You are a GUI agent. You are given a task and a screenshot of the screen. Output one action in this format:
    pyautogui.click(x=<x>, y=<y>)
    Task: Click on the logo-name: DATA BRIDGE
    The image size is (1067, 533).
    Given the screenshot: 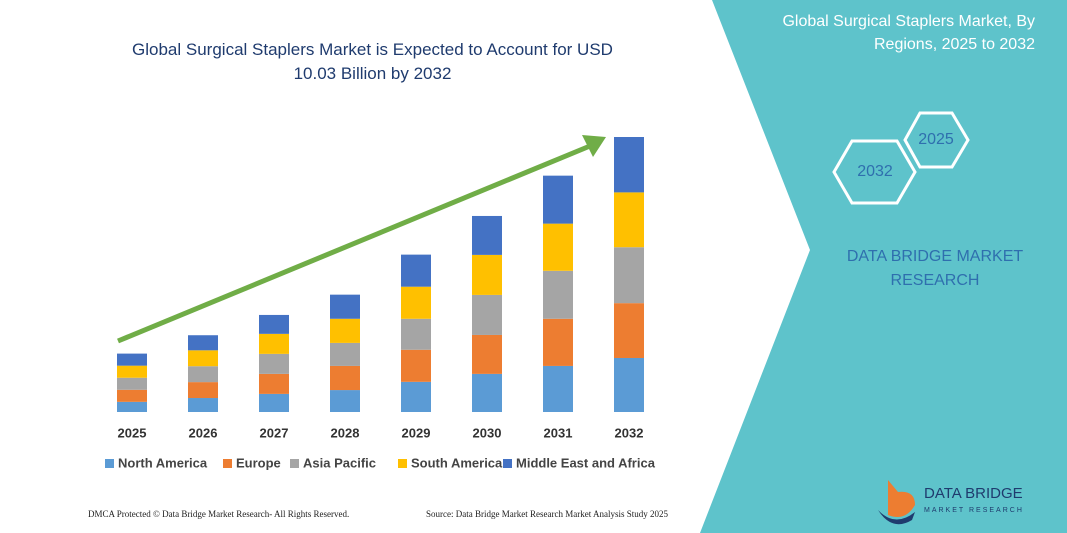 What is the action you would take?
    pyautogui.click(x=973, y=493)
    